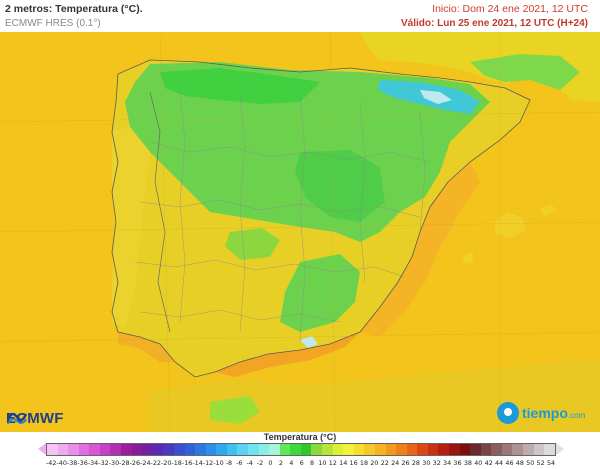 The width and height of the screenshot is (600, 469). What do you see at coordinates (270, 463) in the screenshot?
I see `legend-tick-label: 0` at bounding box center [270, 463].